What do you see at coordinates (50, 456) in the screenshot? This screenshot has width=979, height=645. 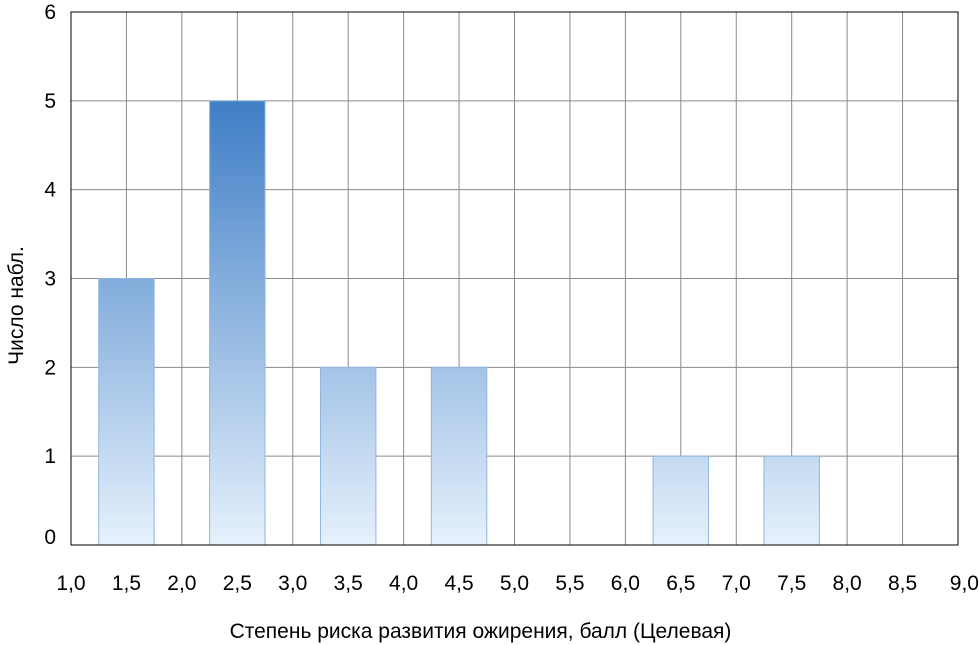 I see `y-tick-label: 1` at bounding box center [50, 456].